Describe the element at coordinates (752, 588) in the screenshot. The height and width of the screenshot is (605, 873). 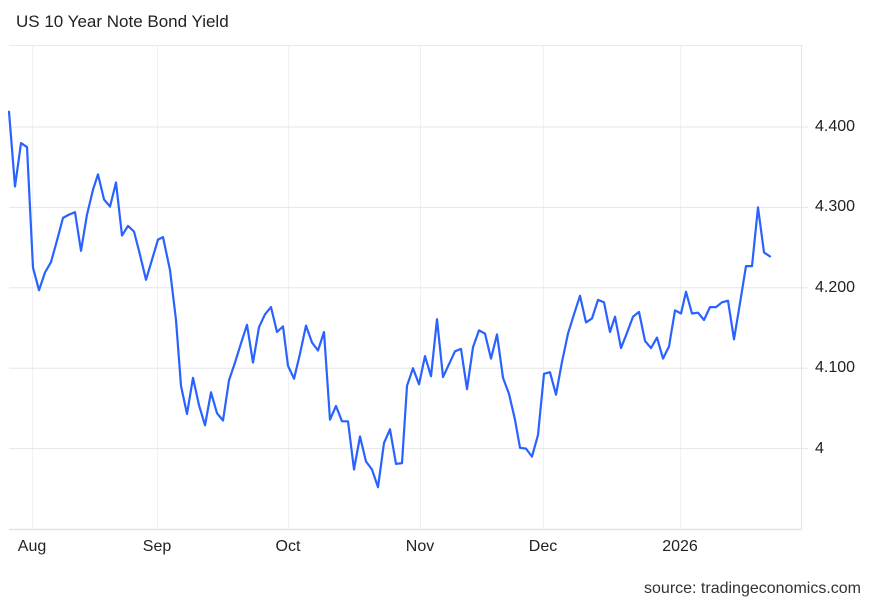
I see `source-credit: source: tradingeconomics.com` at that location.